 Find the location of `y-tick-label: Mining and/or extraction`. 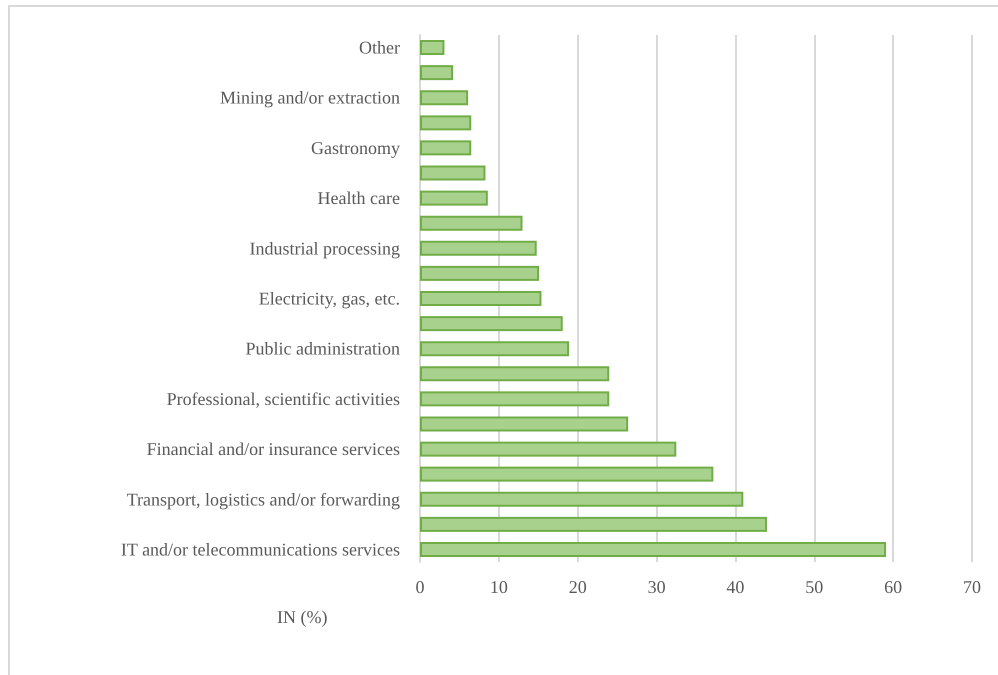

y-tick-label: Mining and/or extraction is located at coordinates (310, 98).